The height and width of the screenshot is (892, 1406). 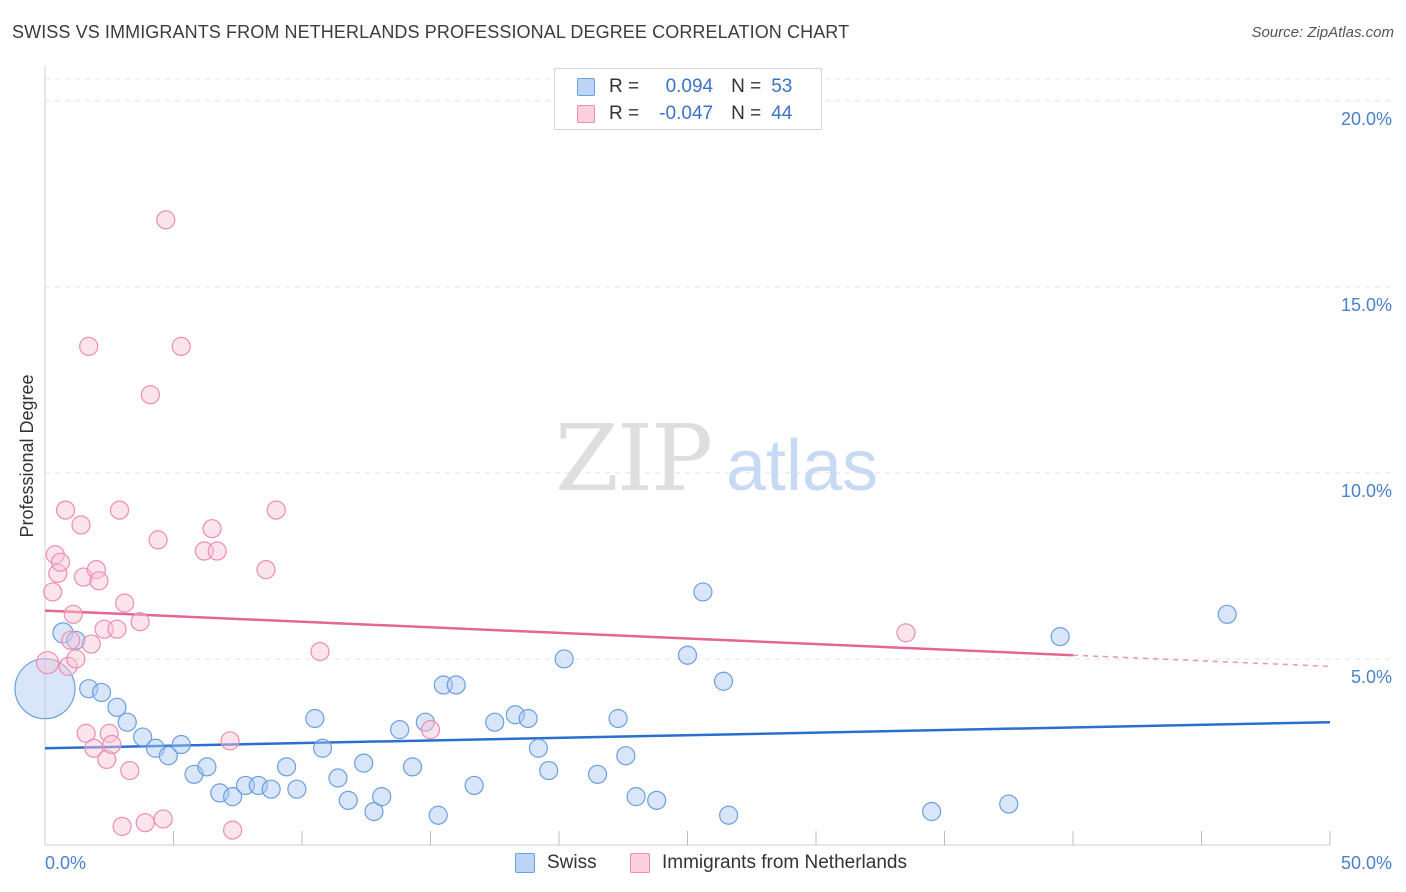 I want to click on x-tick-label-1: 50.0%, so click(x=1366, y=863).